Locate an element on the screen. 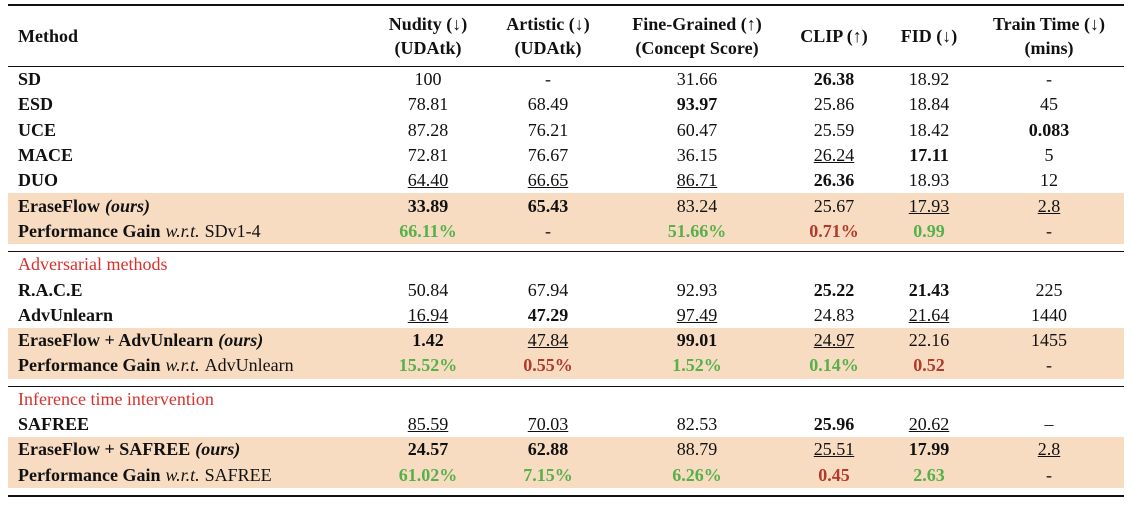  value-text: 64.40 is located at coordinates (428, 180).